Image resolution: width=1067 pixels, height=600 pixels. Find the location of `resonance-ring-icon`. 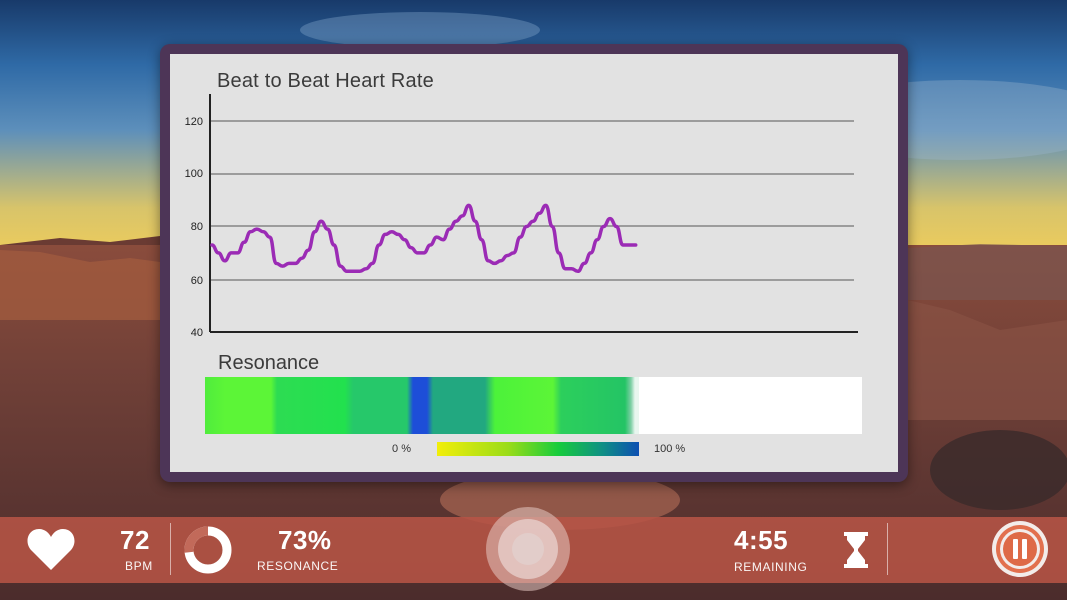

resonance-ring-icon is located at coordinates (208, 550).